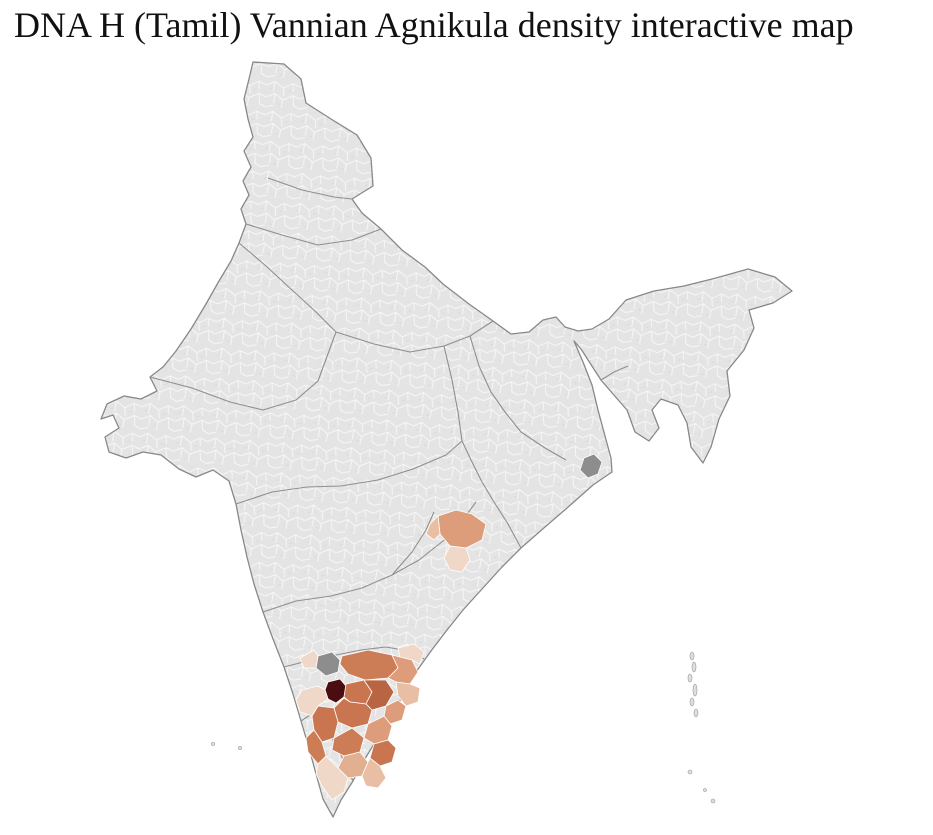 The image size is (933, 835). Describe the element at coordinates (360, 722) in the screenshot. I see `tamilnadu-density-cluster` at that location.